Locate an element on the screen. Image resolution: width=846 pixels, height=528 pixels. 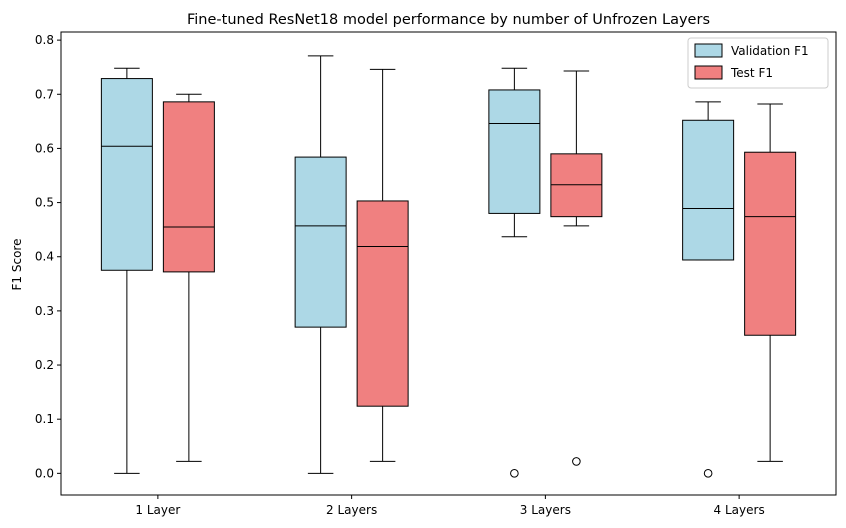
y-tick-label: 0.5 is located at coordinates (44, 203).